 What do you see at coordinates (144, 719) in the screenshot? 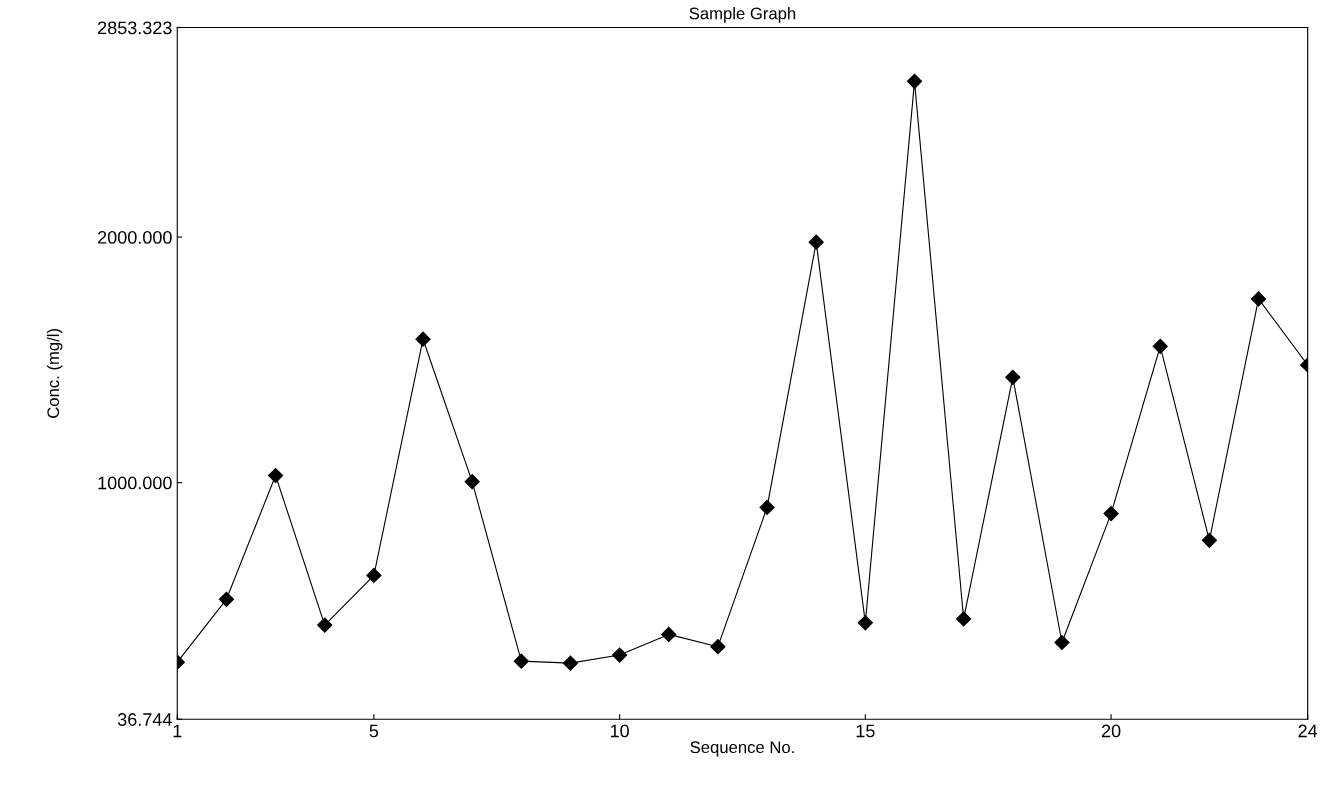
I see `y-tick-label: 36.744` at bounding box center [144, 719].